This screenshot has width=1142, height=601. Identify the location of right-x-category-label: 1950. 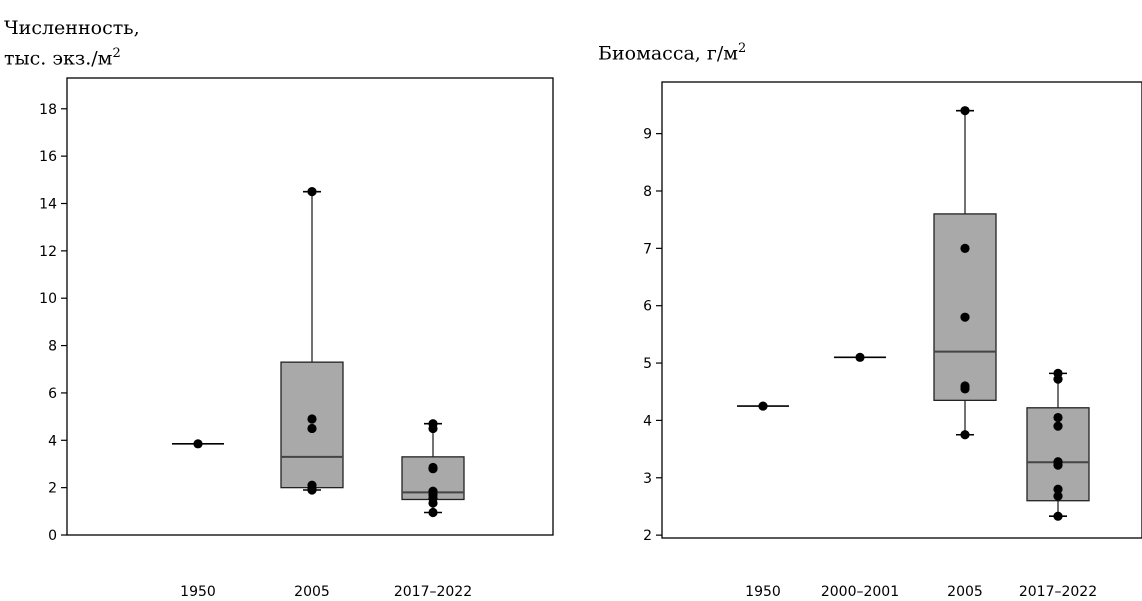
(763, 592).